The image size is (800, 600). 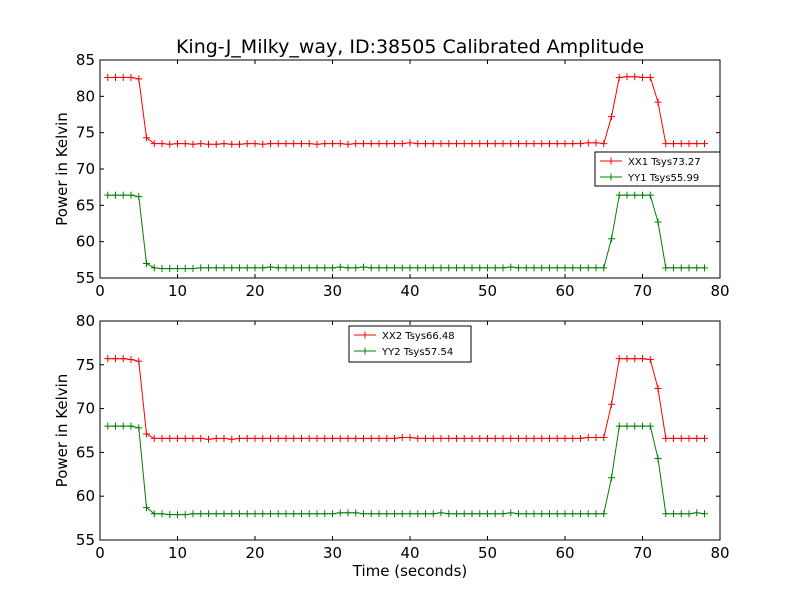 What do you see at coordinates (85, 60) in the screenshot?
I see `y-tick-label: 85` at bounding box center [85, 60].